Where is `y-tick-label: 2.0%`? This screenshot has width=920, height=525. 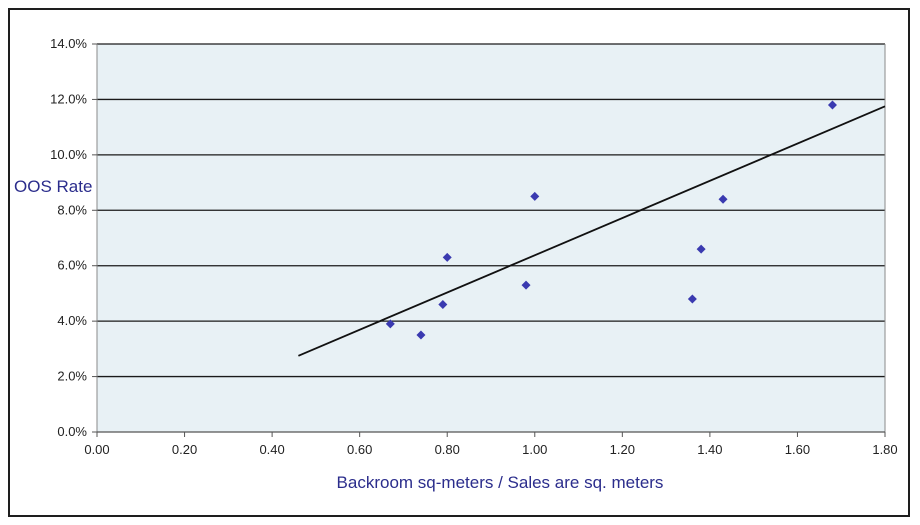 y-tick-label: 2.0% is located at coordinates (72, 376).